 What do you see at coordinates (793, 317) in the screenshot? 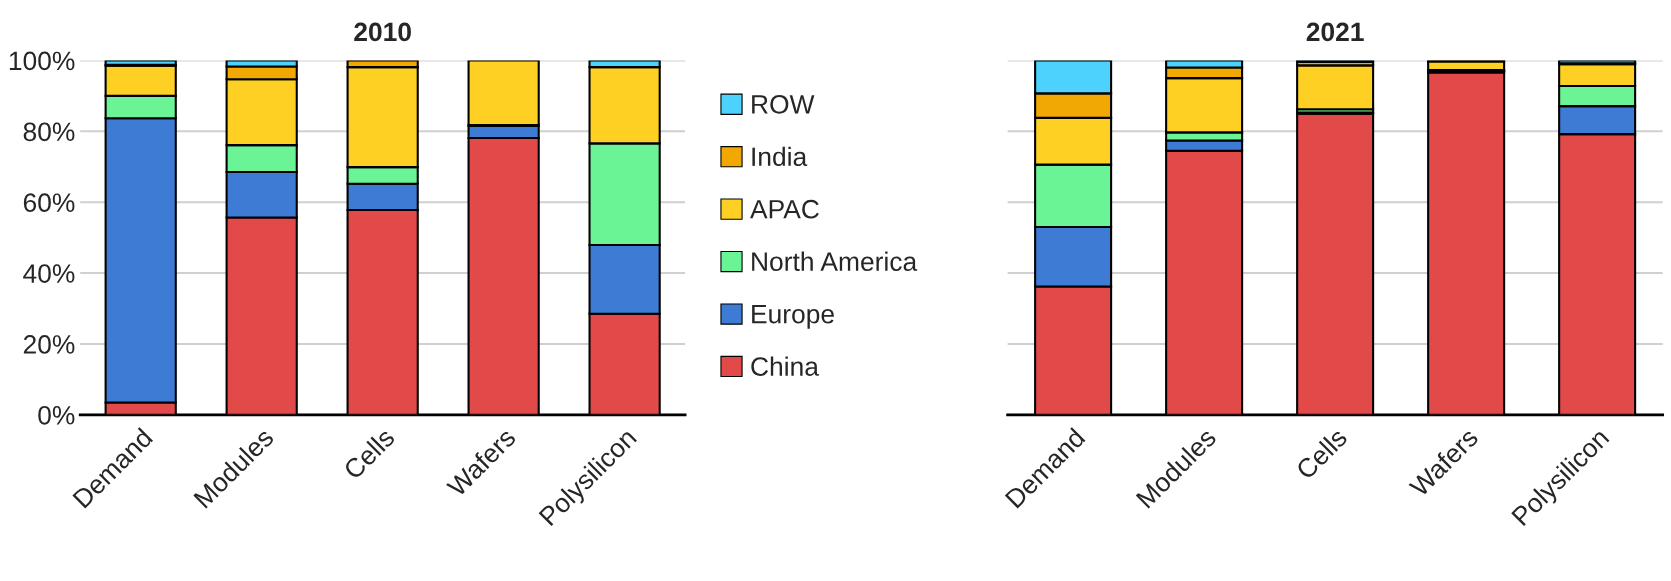
I see `legend-label: Europe` at bounding box center [793, 317].